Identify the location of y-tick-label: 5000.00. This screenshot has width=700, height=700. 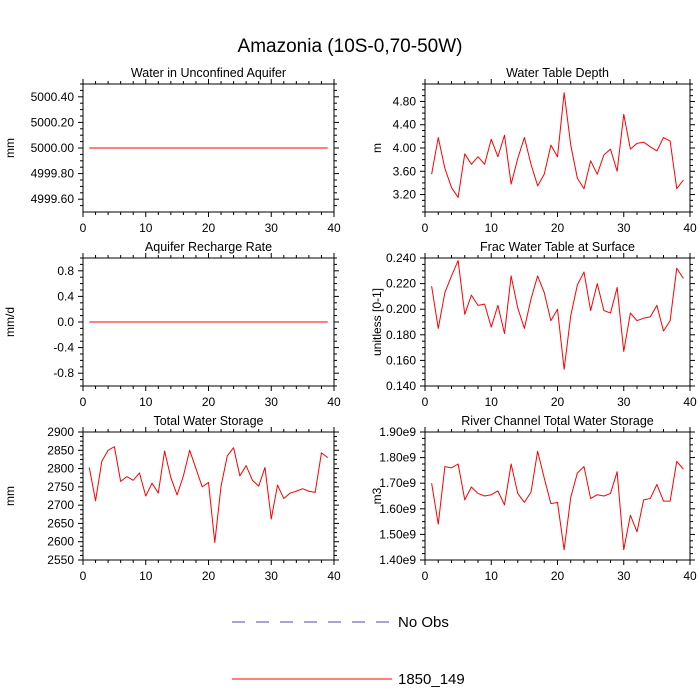
(53, 148).